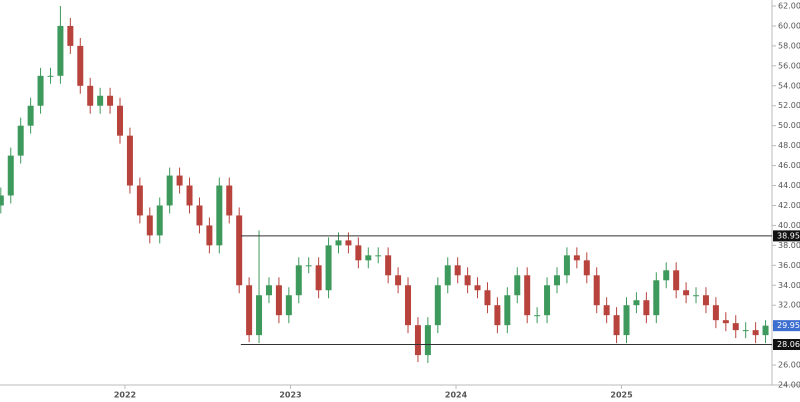  I want to click on y-tick-label: 42.00, so click(789, 205).